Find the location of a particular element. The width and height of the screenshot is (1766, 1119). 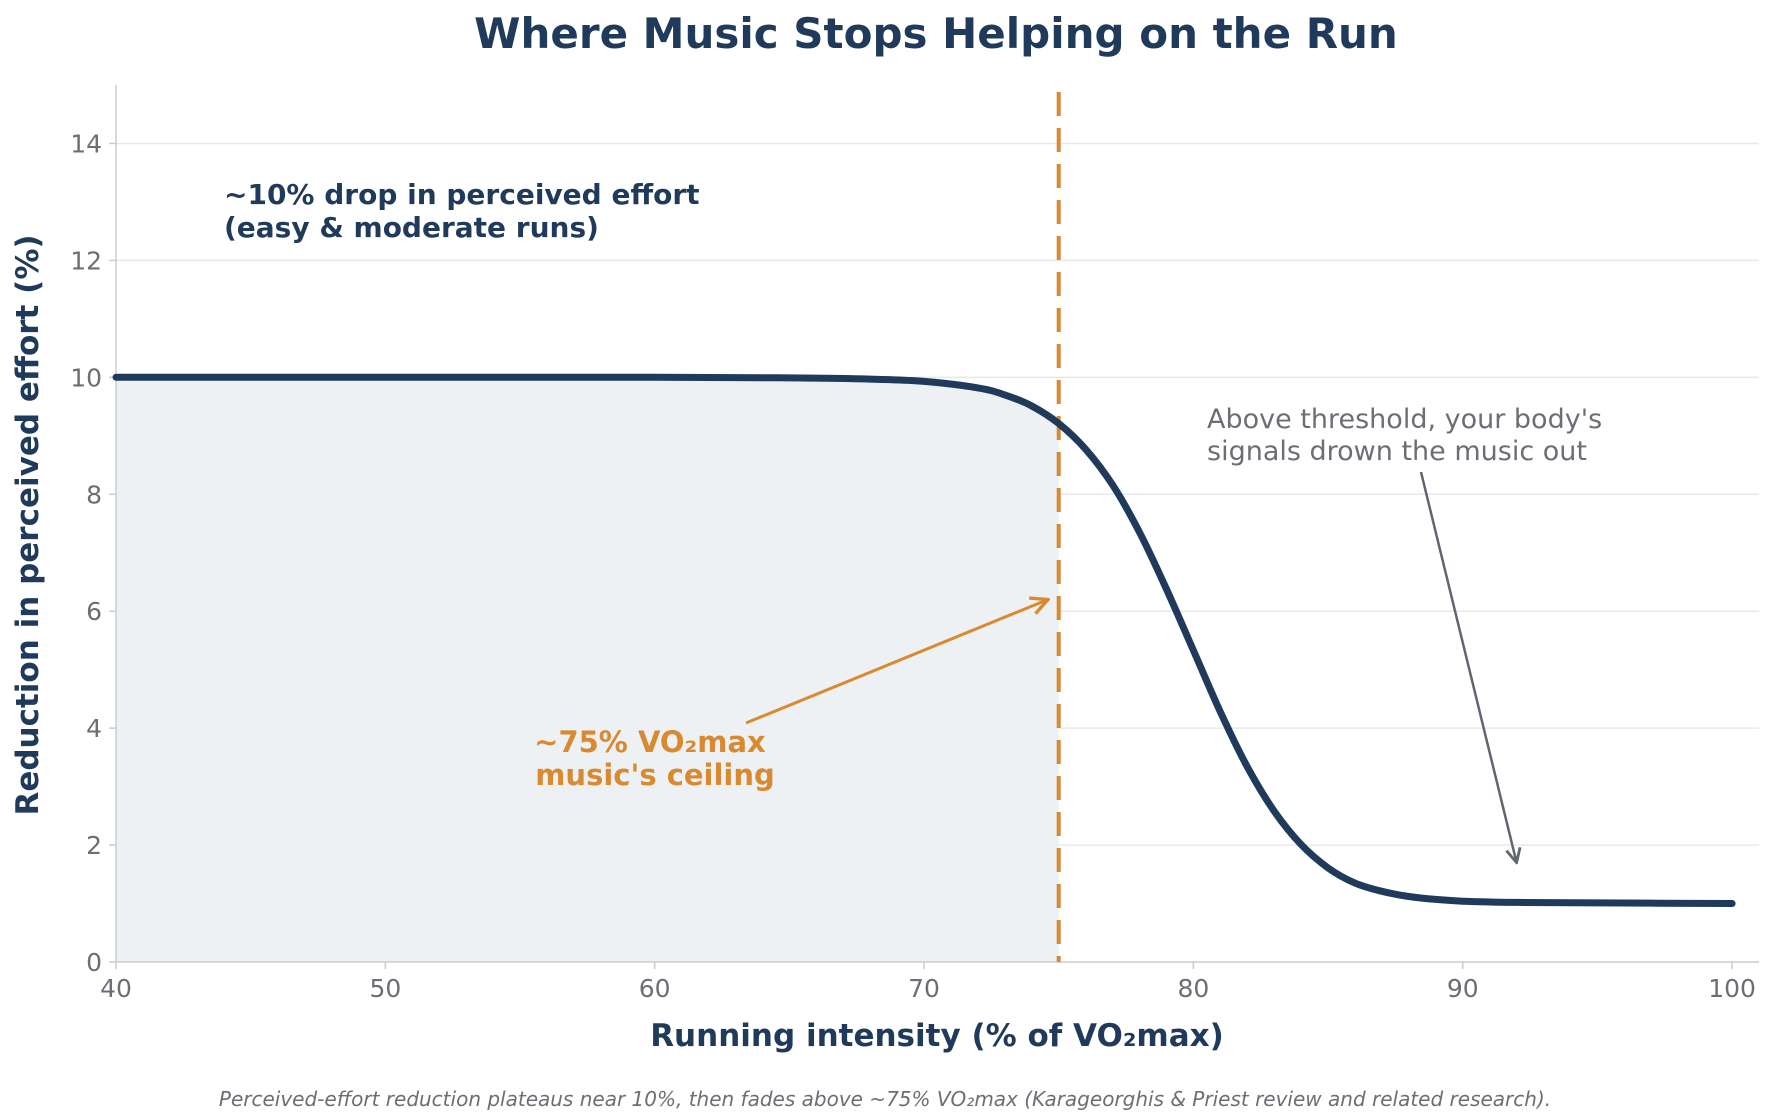

above-threshold-annotation-line-2: signals drown the music out is located at coordinates (1397, 451).